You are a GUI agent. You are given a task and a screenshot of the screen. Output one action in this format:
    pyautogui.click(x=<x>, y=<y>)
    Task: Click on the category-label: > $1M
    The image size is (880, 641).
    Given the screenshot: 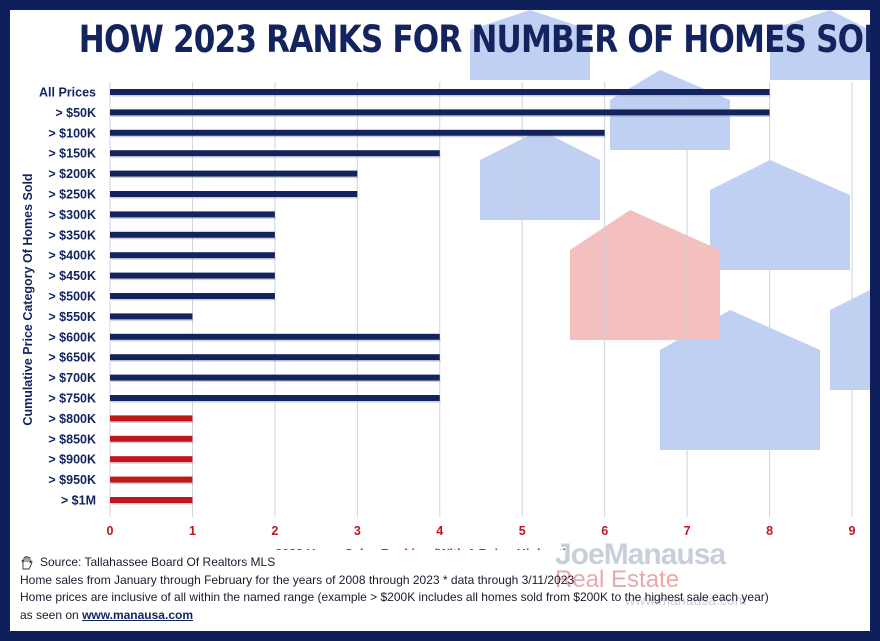 What is the action you would take?
    pyautogui.click(x=78, y=501)
    